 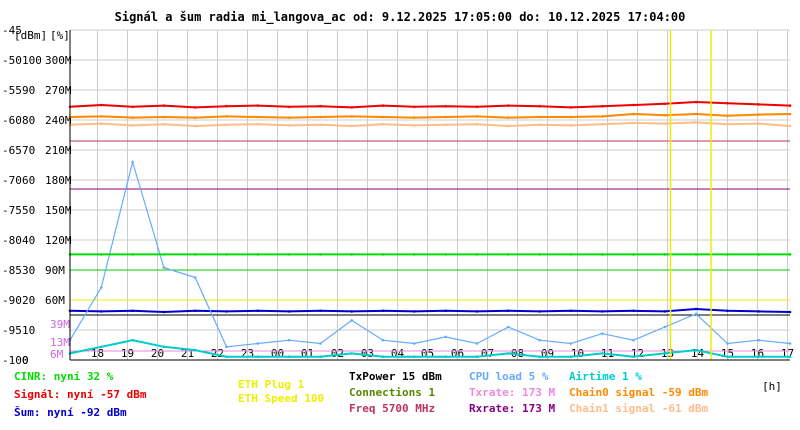 I want to click on y-axis-unit-pct: [%], so click(x=60, y=35).